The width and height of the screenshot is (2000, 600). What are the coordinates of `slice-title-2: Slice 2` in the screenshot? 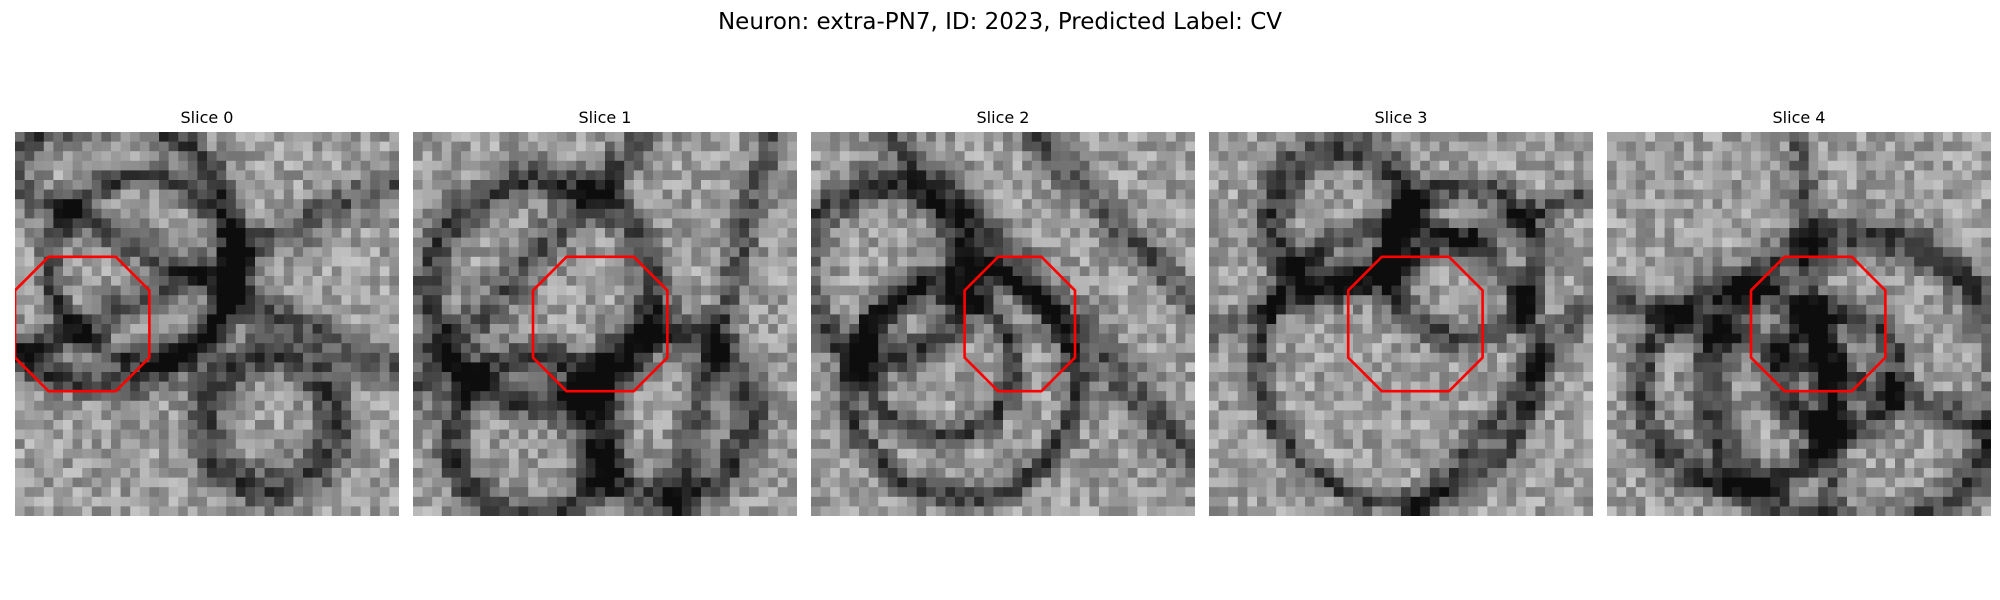 It's located at (1003, 117).